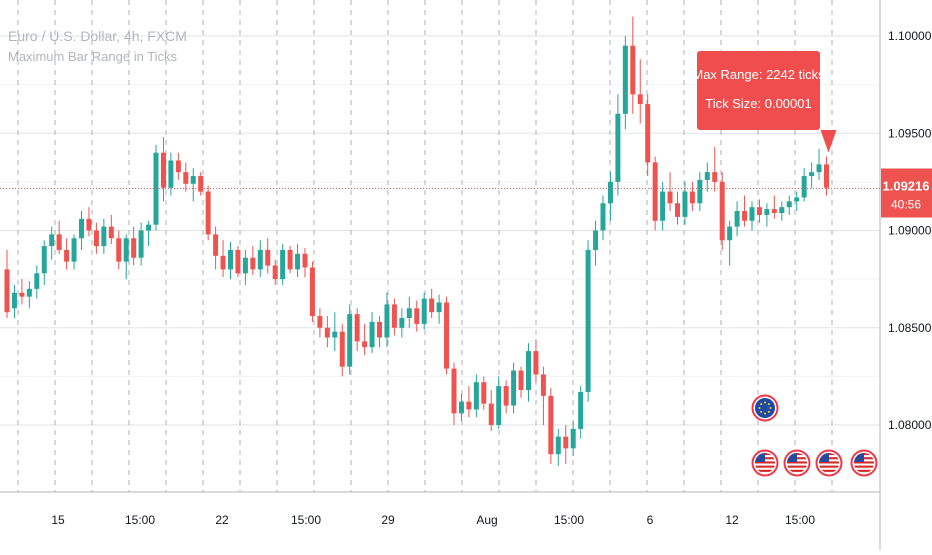 Image resolution: width=932 pixels, height=555 pixels. What do you see at coordinates (765, 408) in the screenshot?
I see `eu-flag-icon` at bounding box center [765, 408].